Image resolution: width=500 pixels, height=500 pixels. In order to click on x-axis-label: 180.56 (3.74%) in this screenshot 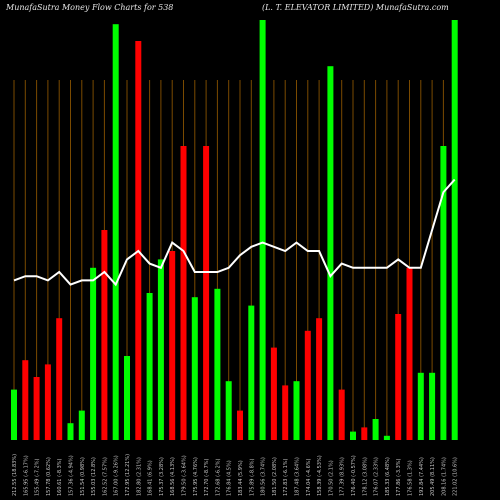, I will do `click(264, 476)`.